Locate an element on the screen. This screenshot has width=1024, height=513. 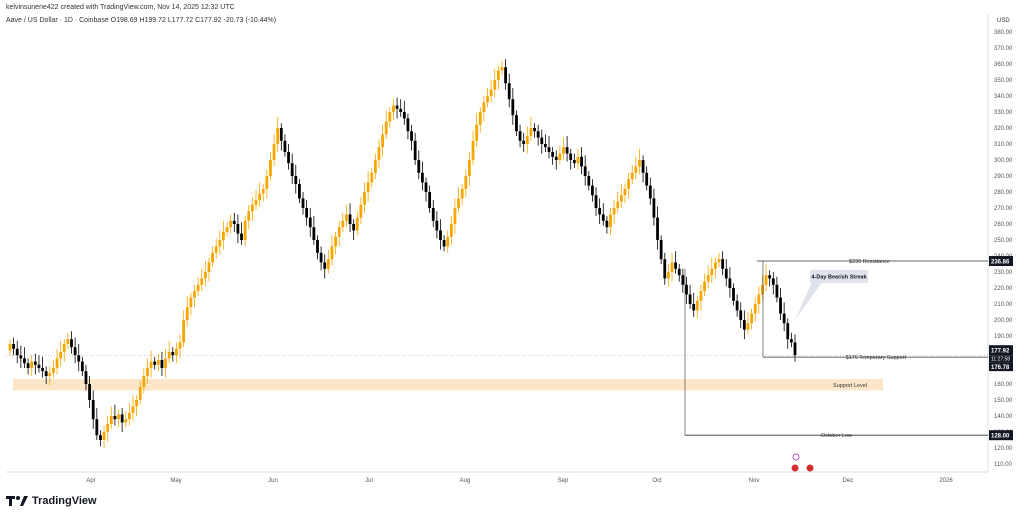
support-level-label: Support Level is located at coordinates (850, 386).